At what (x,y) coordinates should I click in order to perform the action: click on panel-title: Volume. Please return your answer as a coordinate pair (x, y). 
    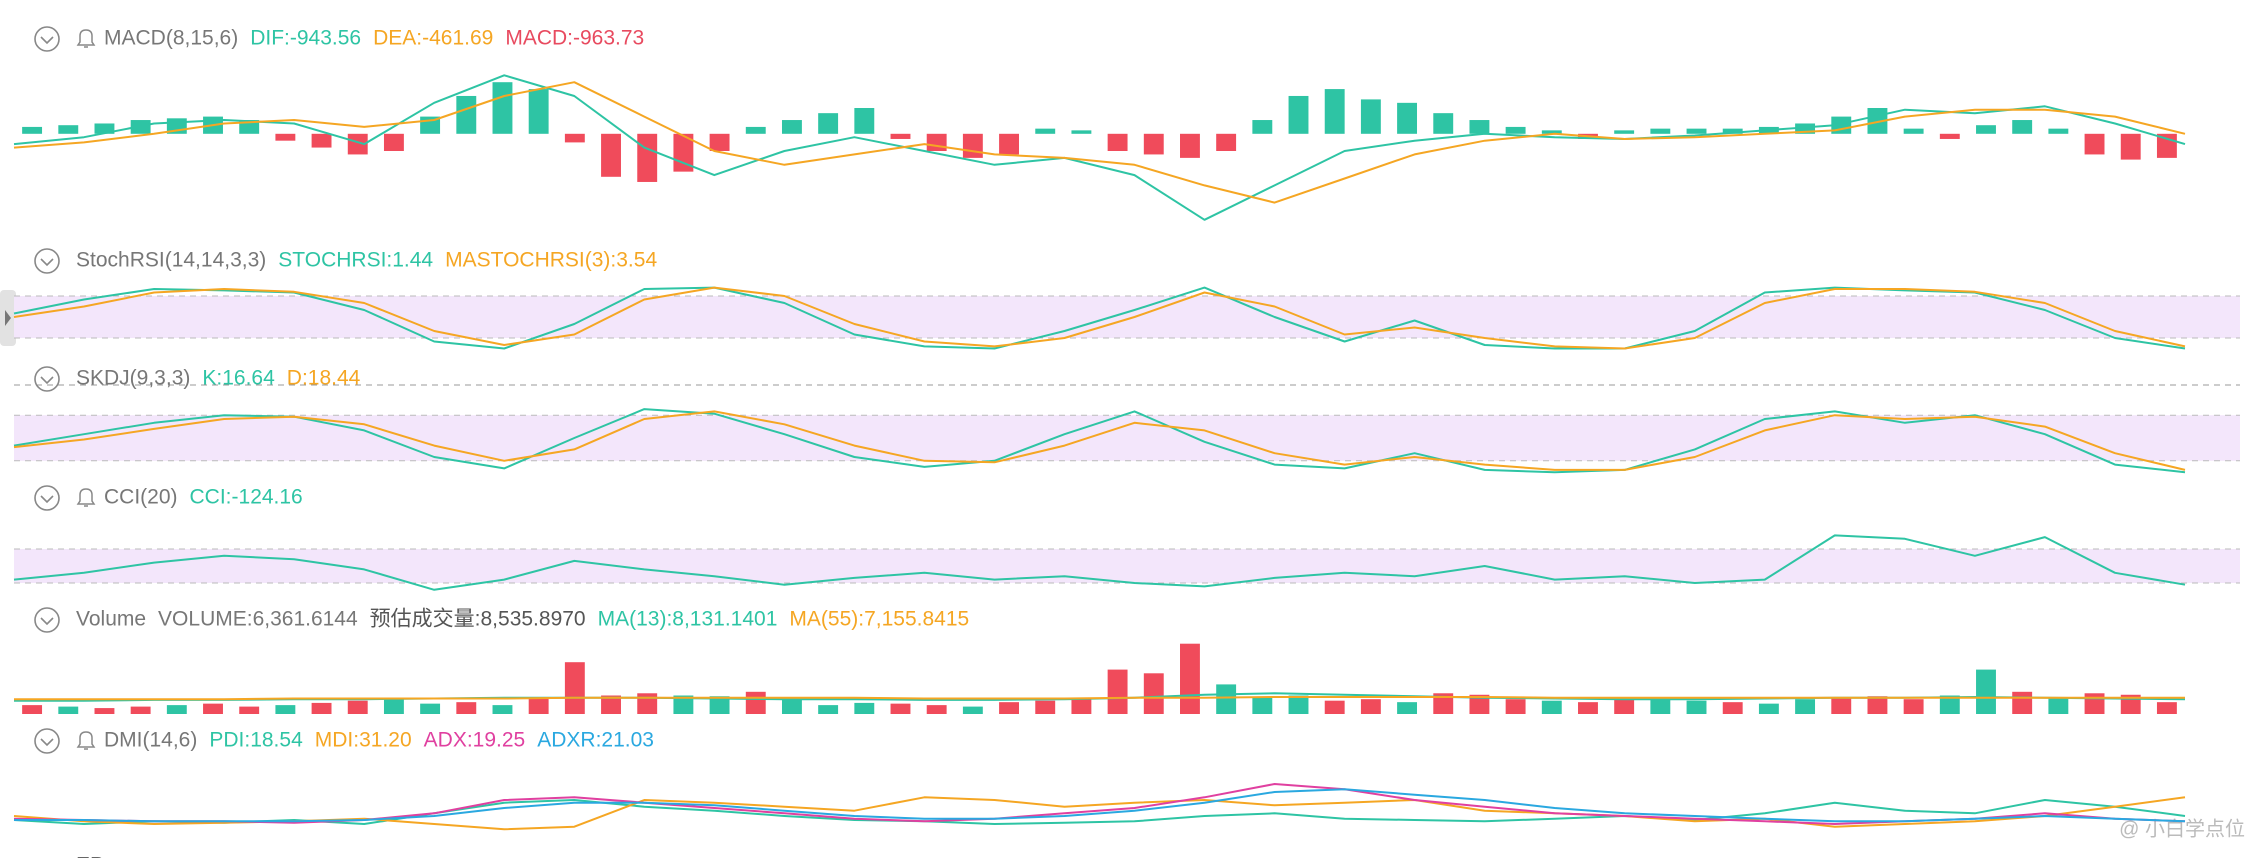
    Looking at the image, I should click on (111, 619).